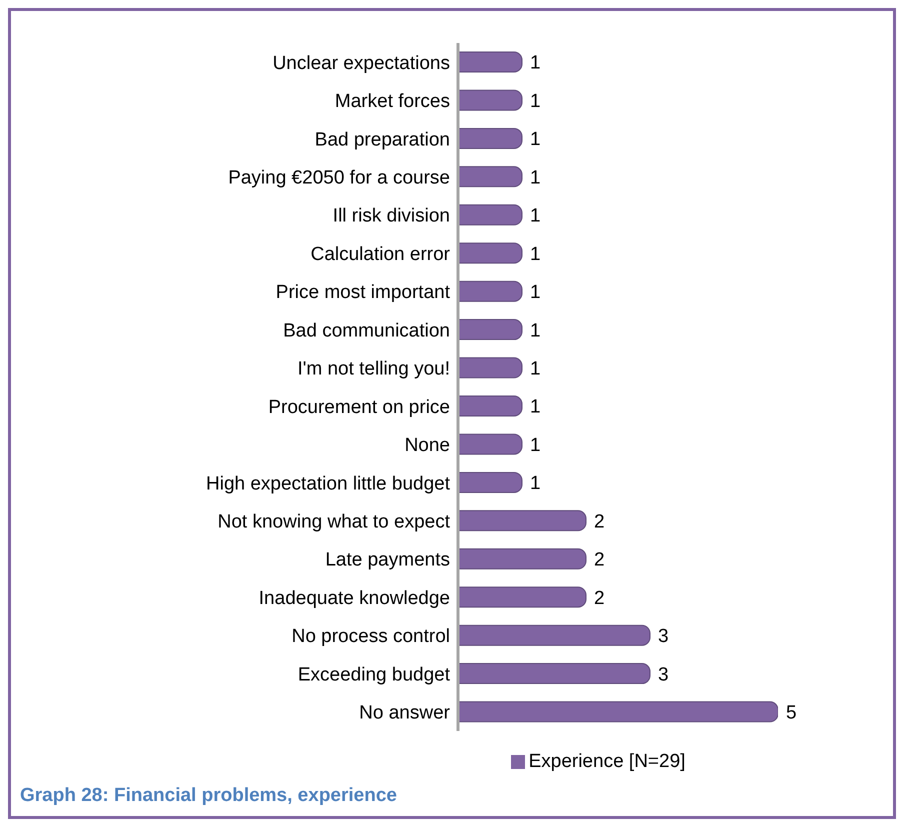 The image size is (904, 827). What do you see at coordinates (387, 560) in the screenshot?
I see `y-tick-label: Late payments` at bounding box center [387, 560].